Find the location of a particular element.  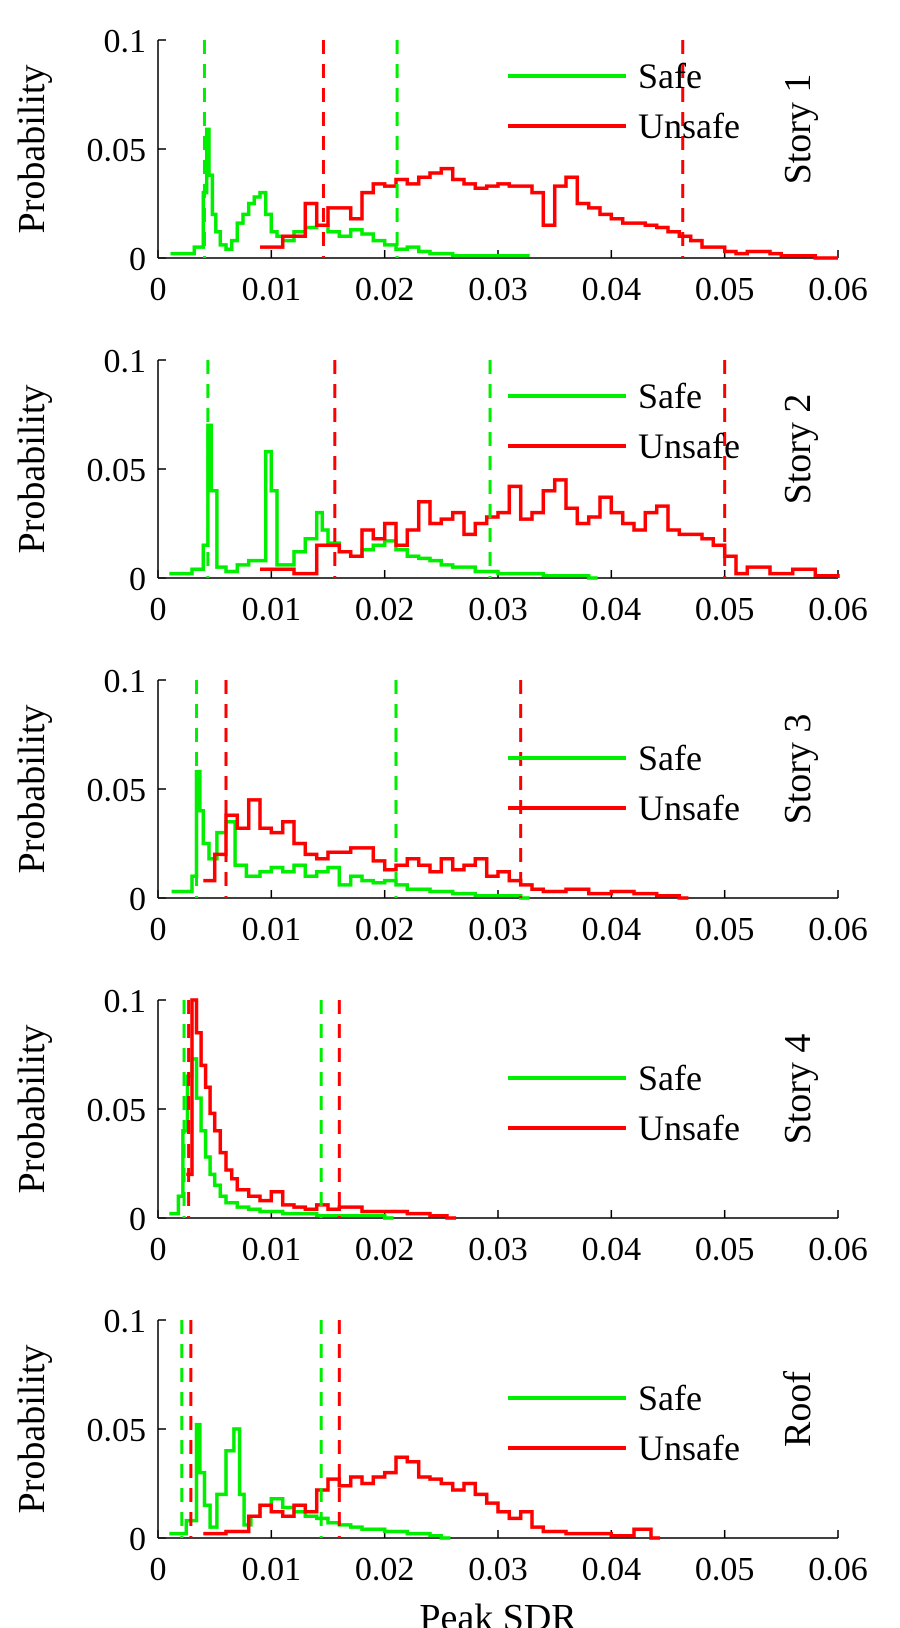

panel-title: Story 4 is located at coordinates (798, 1089).